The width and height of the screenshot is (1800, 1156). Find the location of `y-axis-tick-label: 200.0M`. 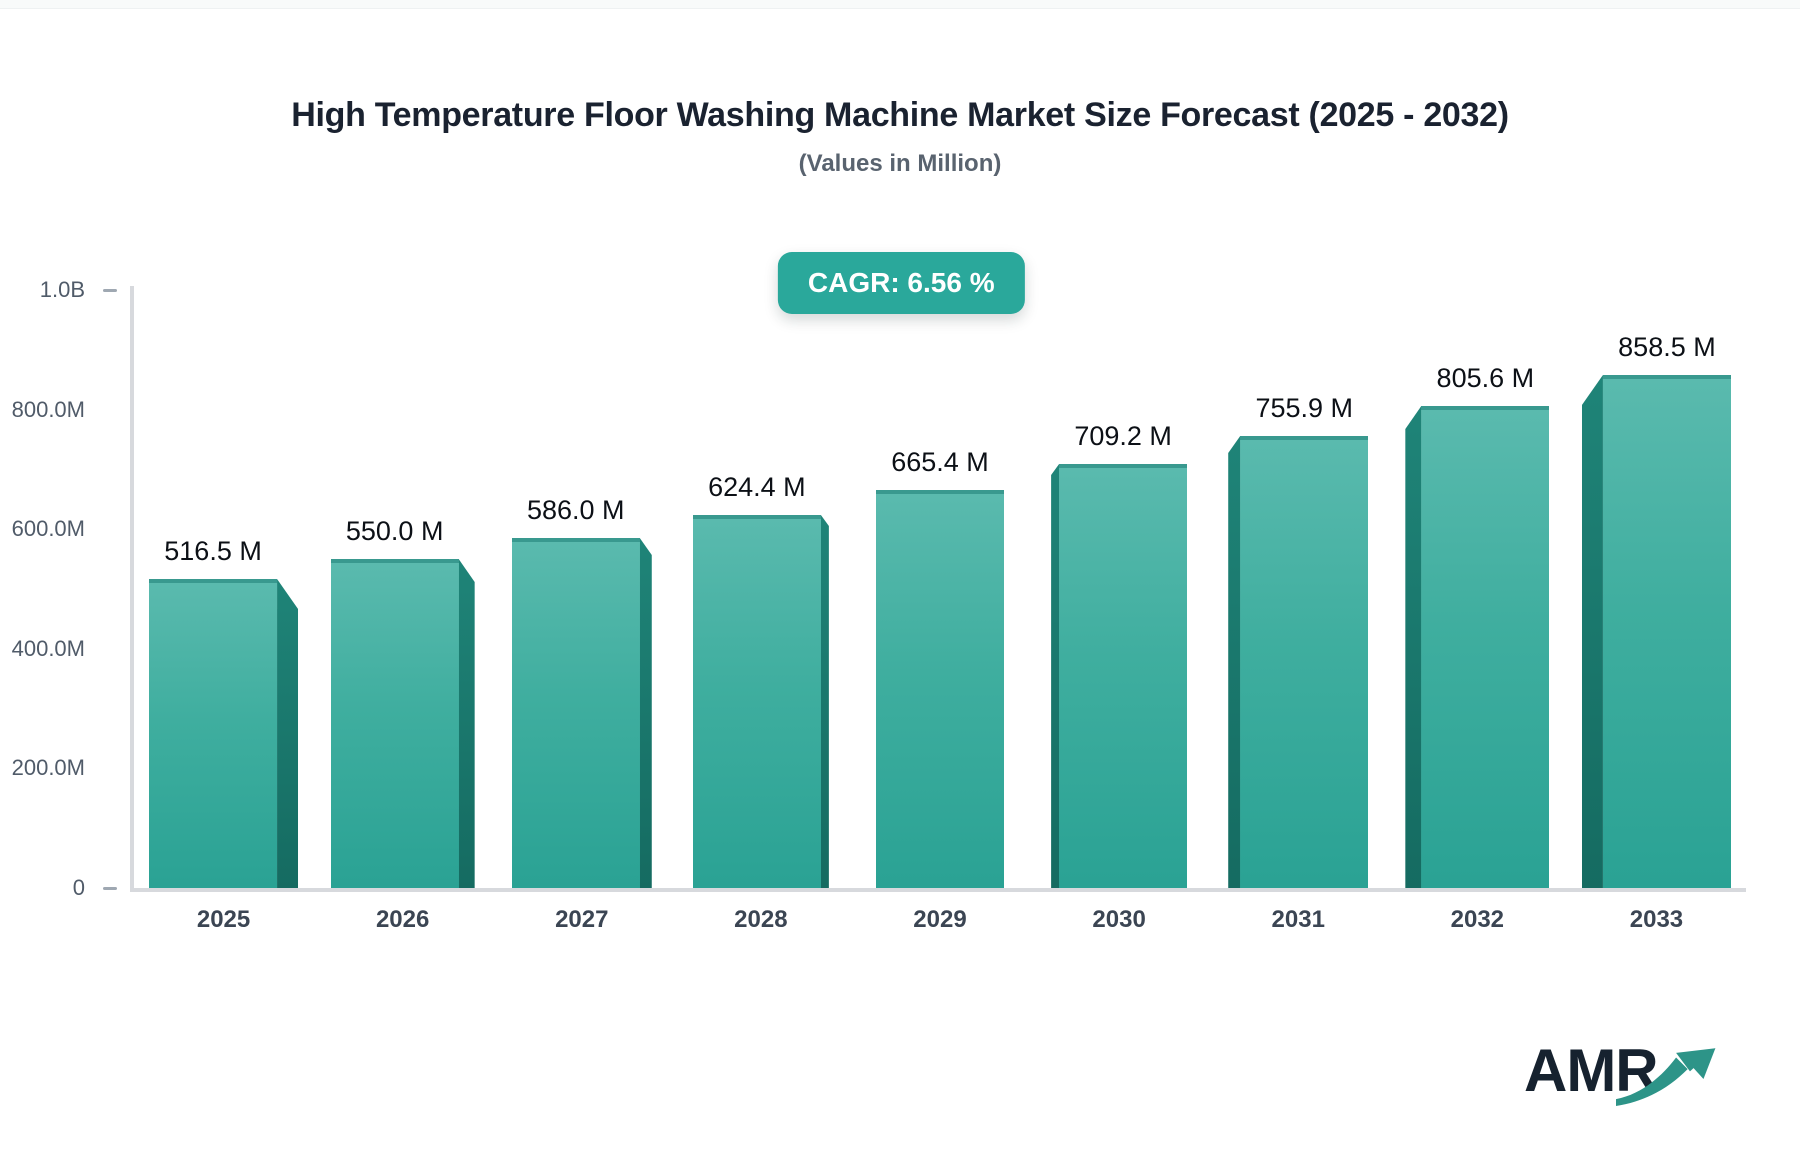

y-axis-tick-label: 200.0M is located at coordinates (48, 768).